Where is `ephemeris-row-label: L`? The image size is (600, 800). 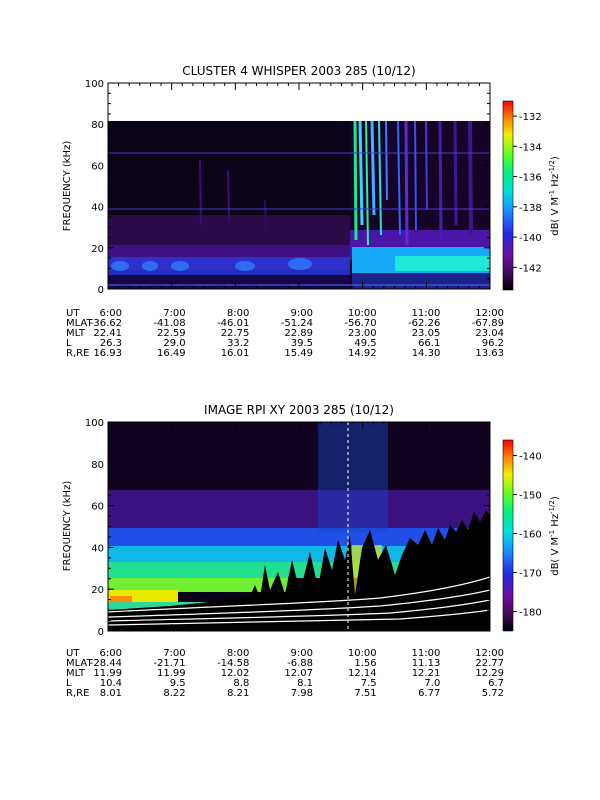
ephemeris-row-label: L is located at coordinates (69, 343).